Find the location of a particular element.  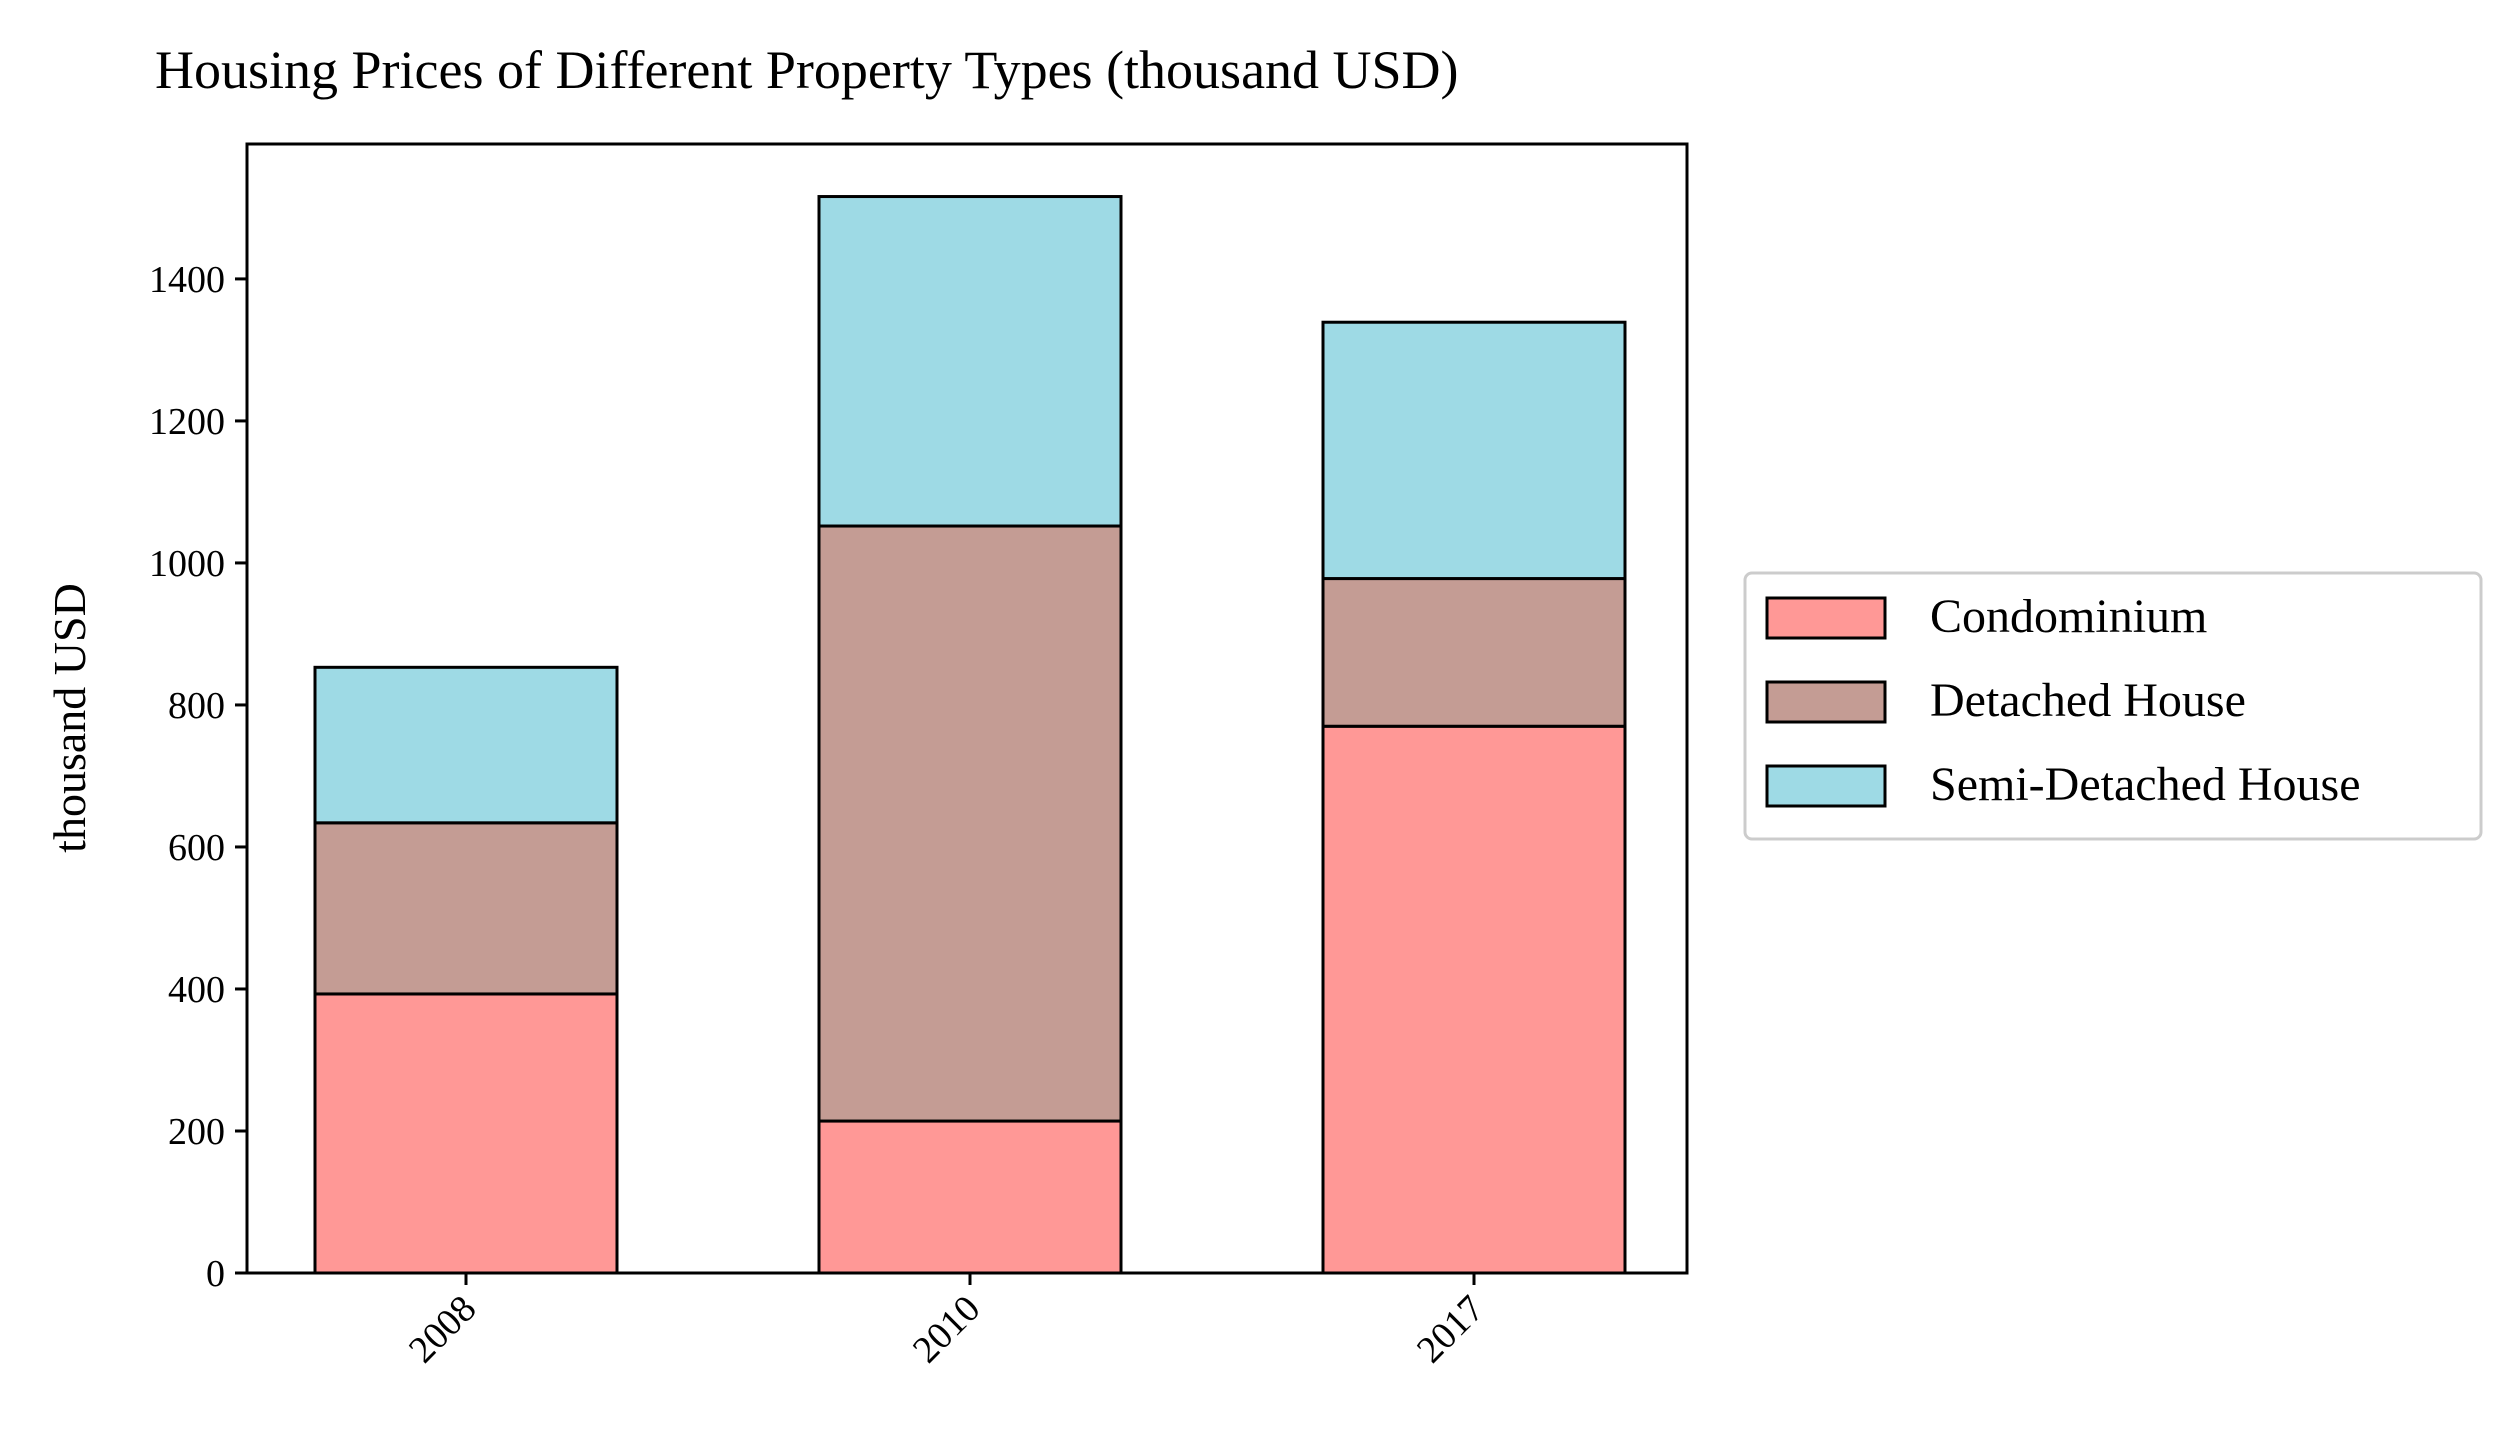

legend-box is located at coordinates (2113, 706).